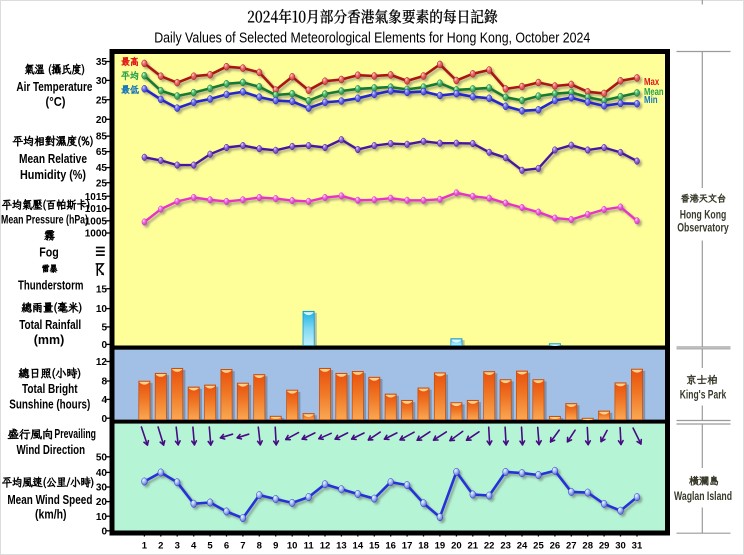 The width and height of the screenshot is (744, 555). Describe the element at coordinates (505, 545) in the screenshot. I see `svg-text: 23` at that location.